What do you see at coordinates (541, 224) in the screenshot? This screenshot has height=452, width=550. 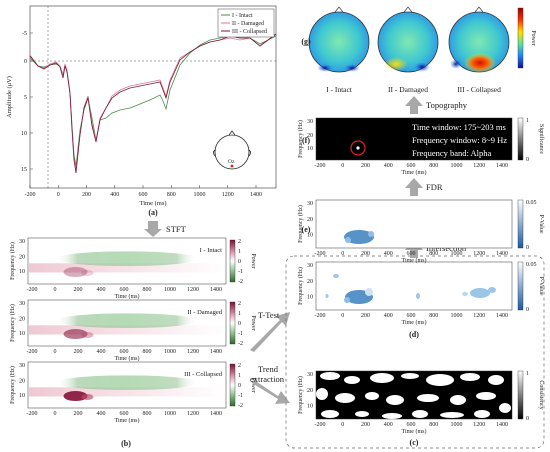 I see `pvalue-e-cbar-label: P-Value` at bounding box center [541, 224].